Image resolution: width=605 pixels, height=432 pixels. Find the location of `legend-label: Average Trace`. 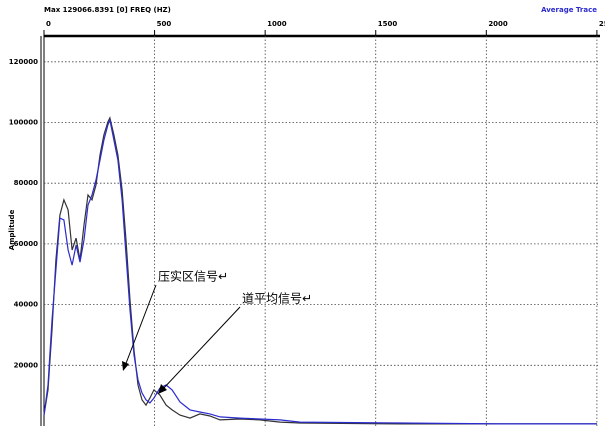

legend-label: Average Trace is located at coordinates (569, 10).